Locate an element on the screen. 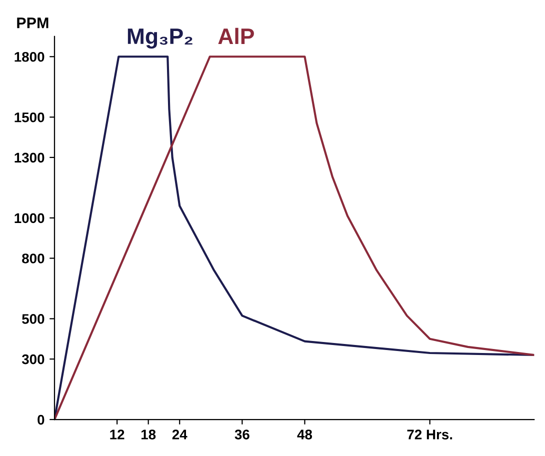  y-tick-label: 1000 is located at coordinates (29, 218).